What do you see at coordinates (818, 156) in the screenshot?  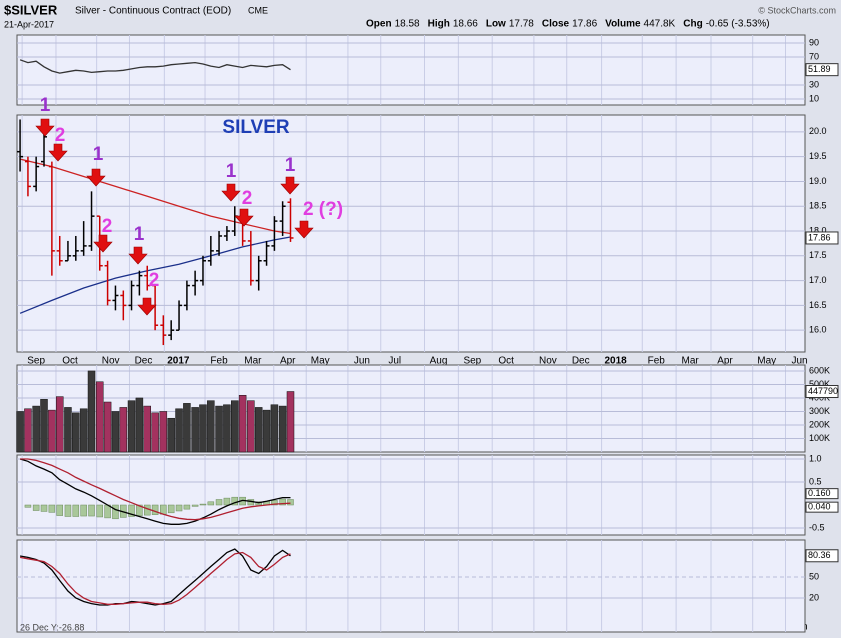 I see `y-tick-label: 19.5` at bounding box center [818, 156].